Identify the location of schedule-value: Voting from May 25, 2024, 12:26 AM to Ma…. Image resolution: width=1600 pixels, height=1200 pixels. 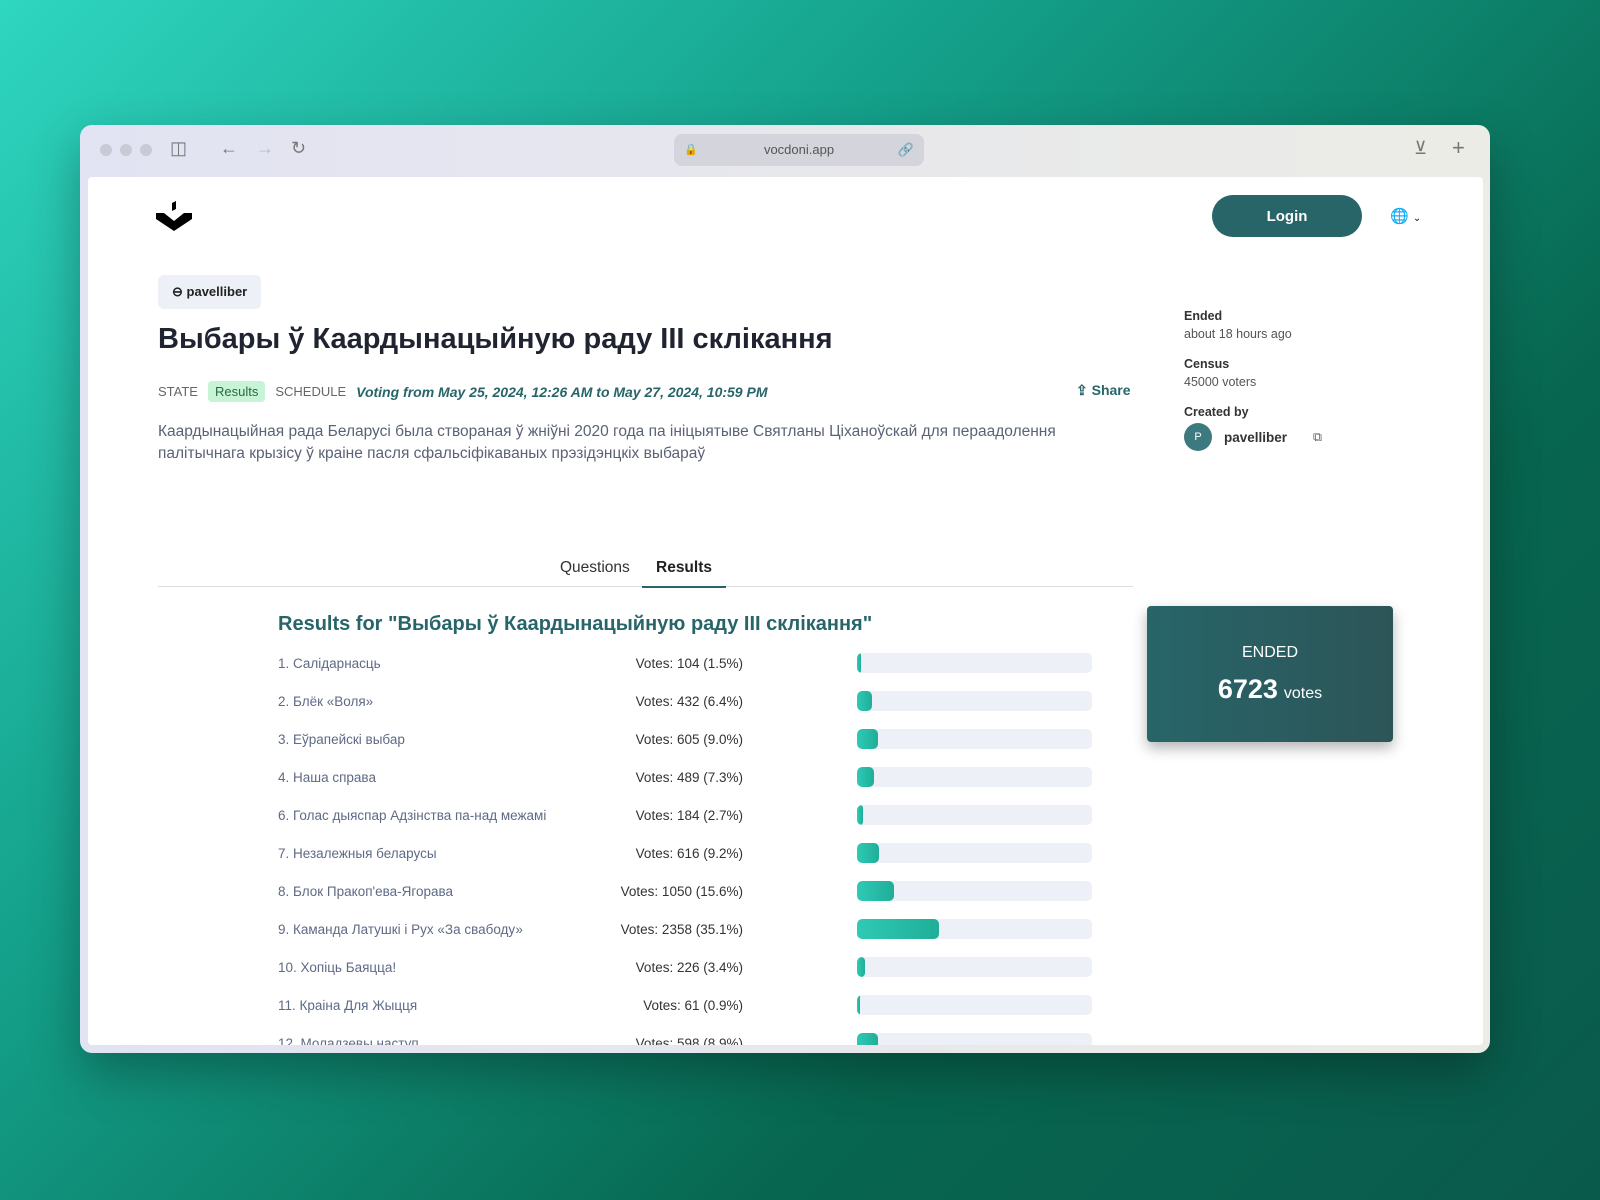
(562, 391).